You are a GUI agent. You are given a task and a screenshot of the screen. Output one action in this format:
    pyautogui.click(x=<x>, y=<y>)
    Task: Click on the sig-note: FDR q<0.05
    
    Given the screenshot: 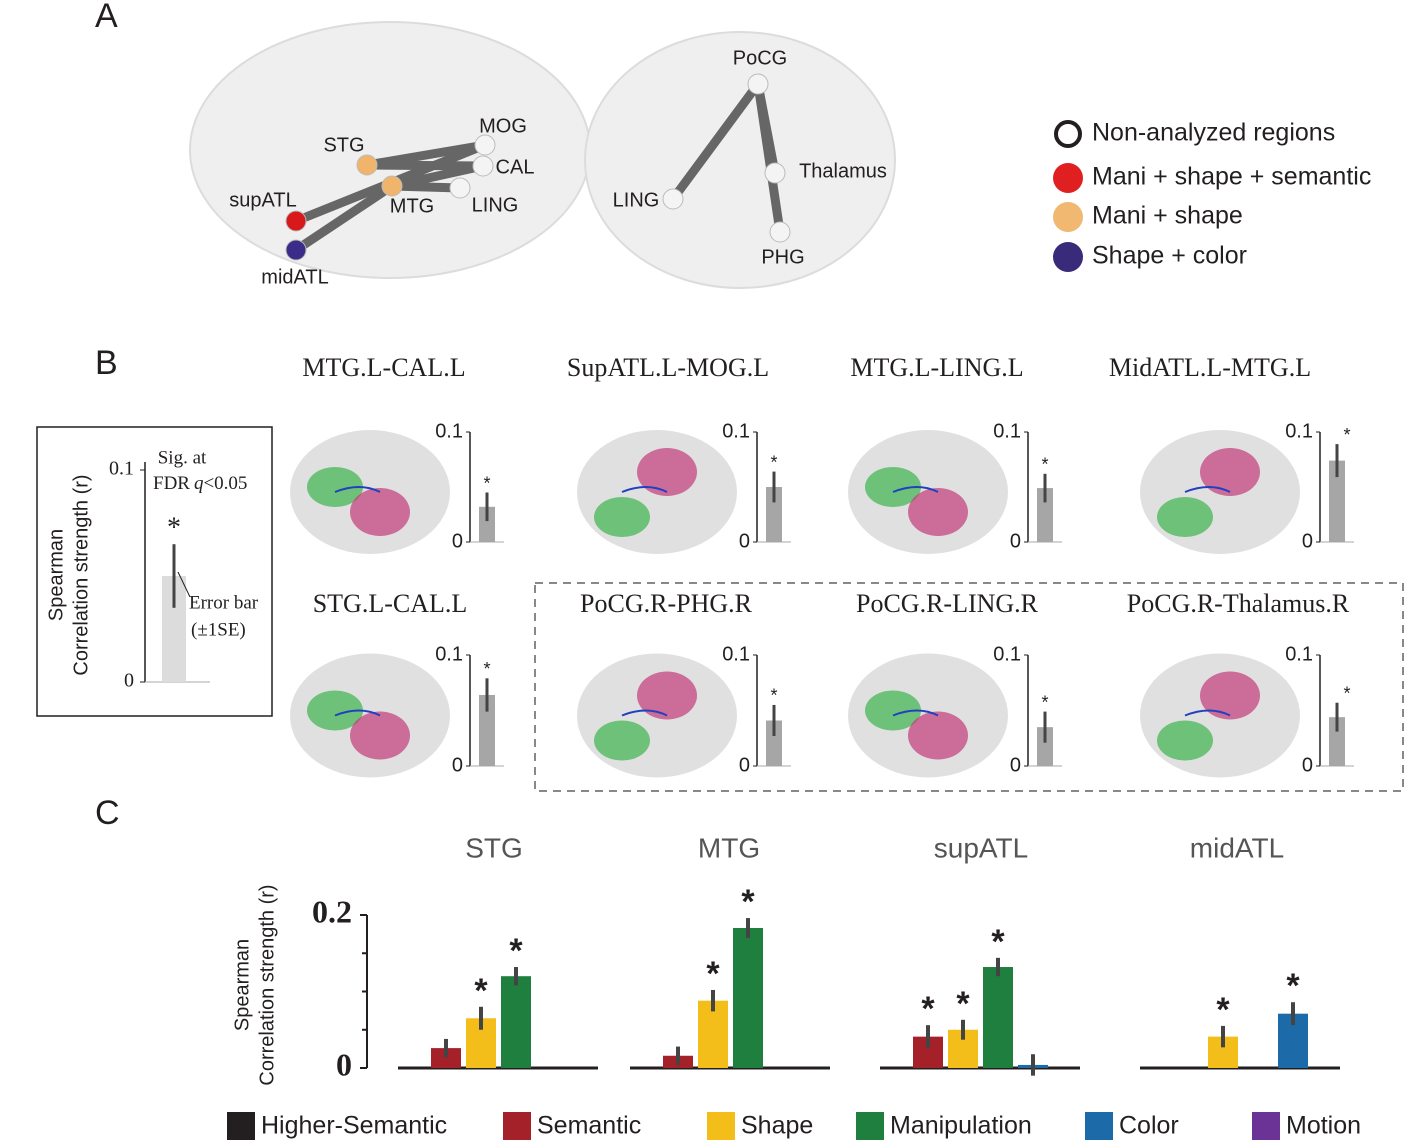 What is the action you would take?
    pyautogui.click(x=200, y=483)
    